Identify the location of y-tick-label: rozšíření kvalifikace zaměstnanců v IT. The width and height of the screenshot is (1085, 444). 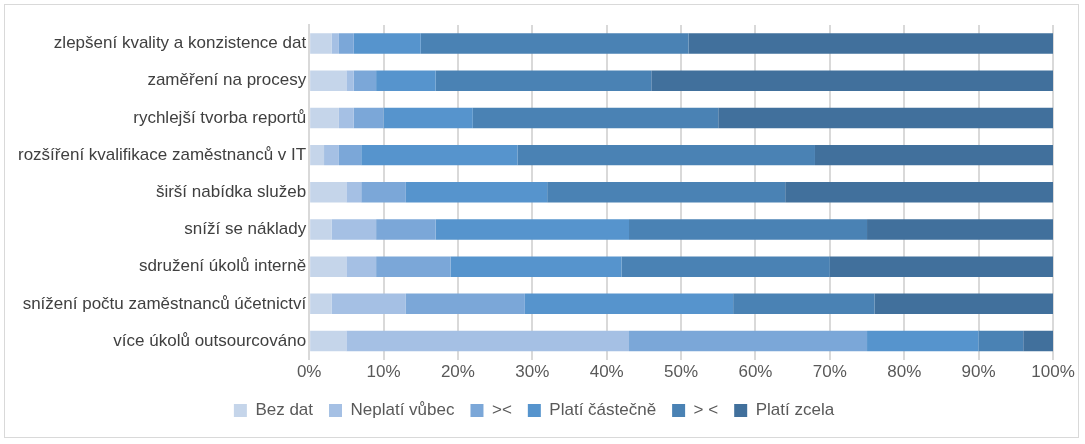
(162, 154).